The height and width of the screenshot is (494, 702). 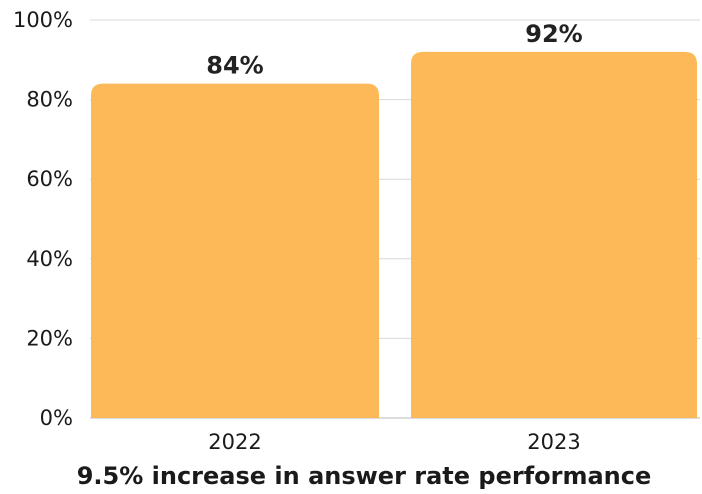 I want to click on x-tick-label-2023: 2023, so click(x=553, y=442).